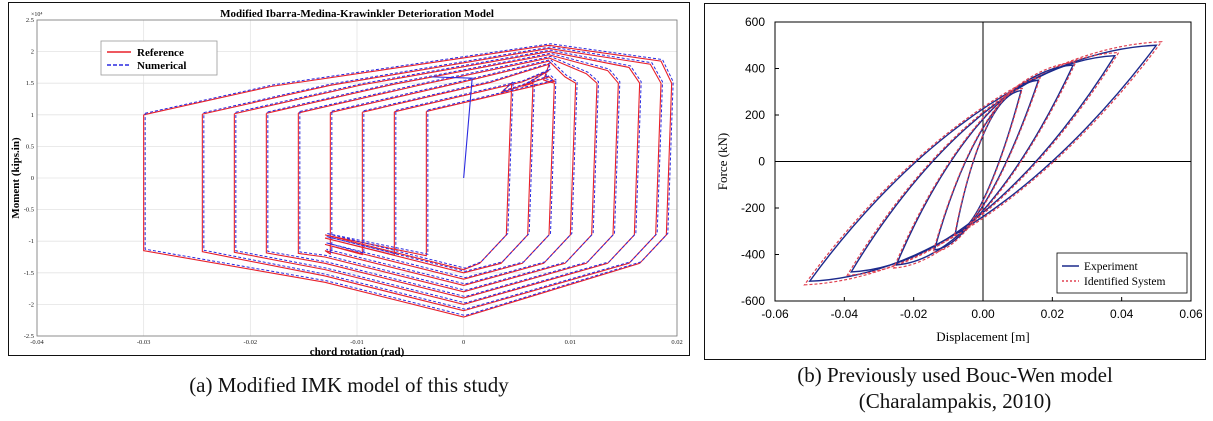 Image resolution: width=1213 pixels, height=421 pixels. What do you see at coordinates (30, 20) in the screenshot?
I see `y-tick-label: 2.5` at bounding box center [30, 20].